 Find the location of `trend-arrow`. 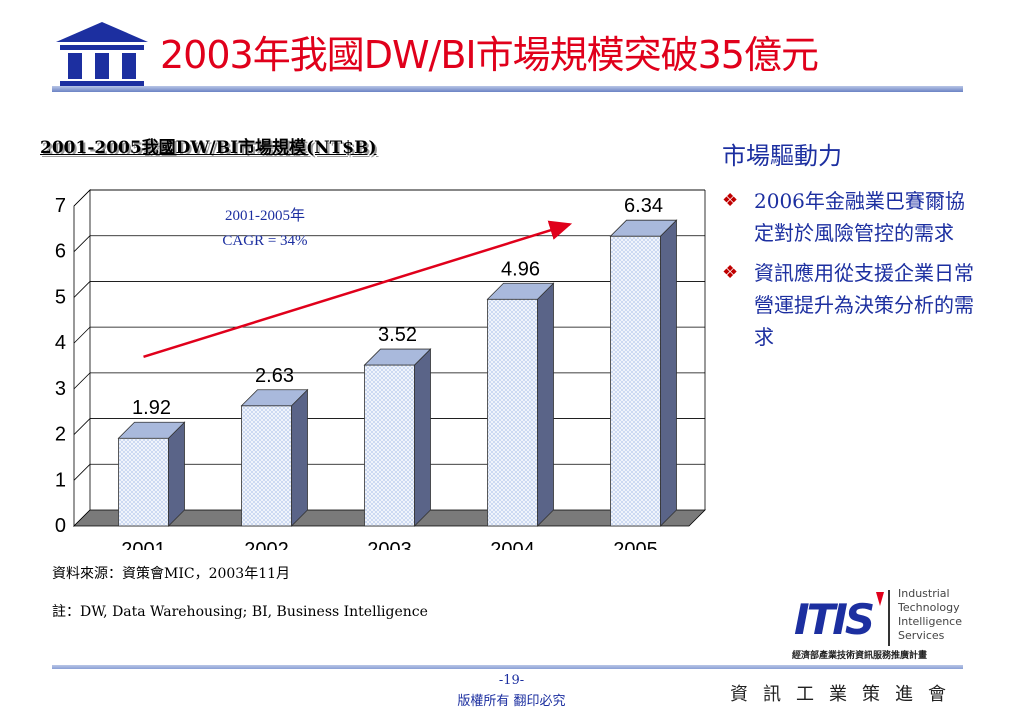

trend-arrow is located at coordinates (358, 289).